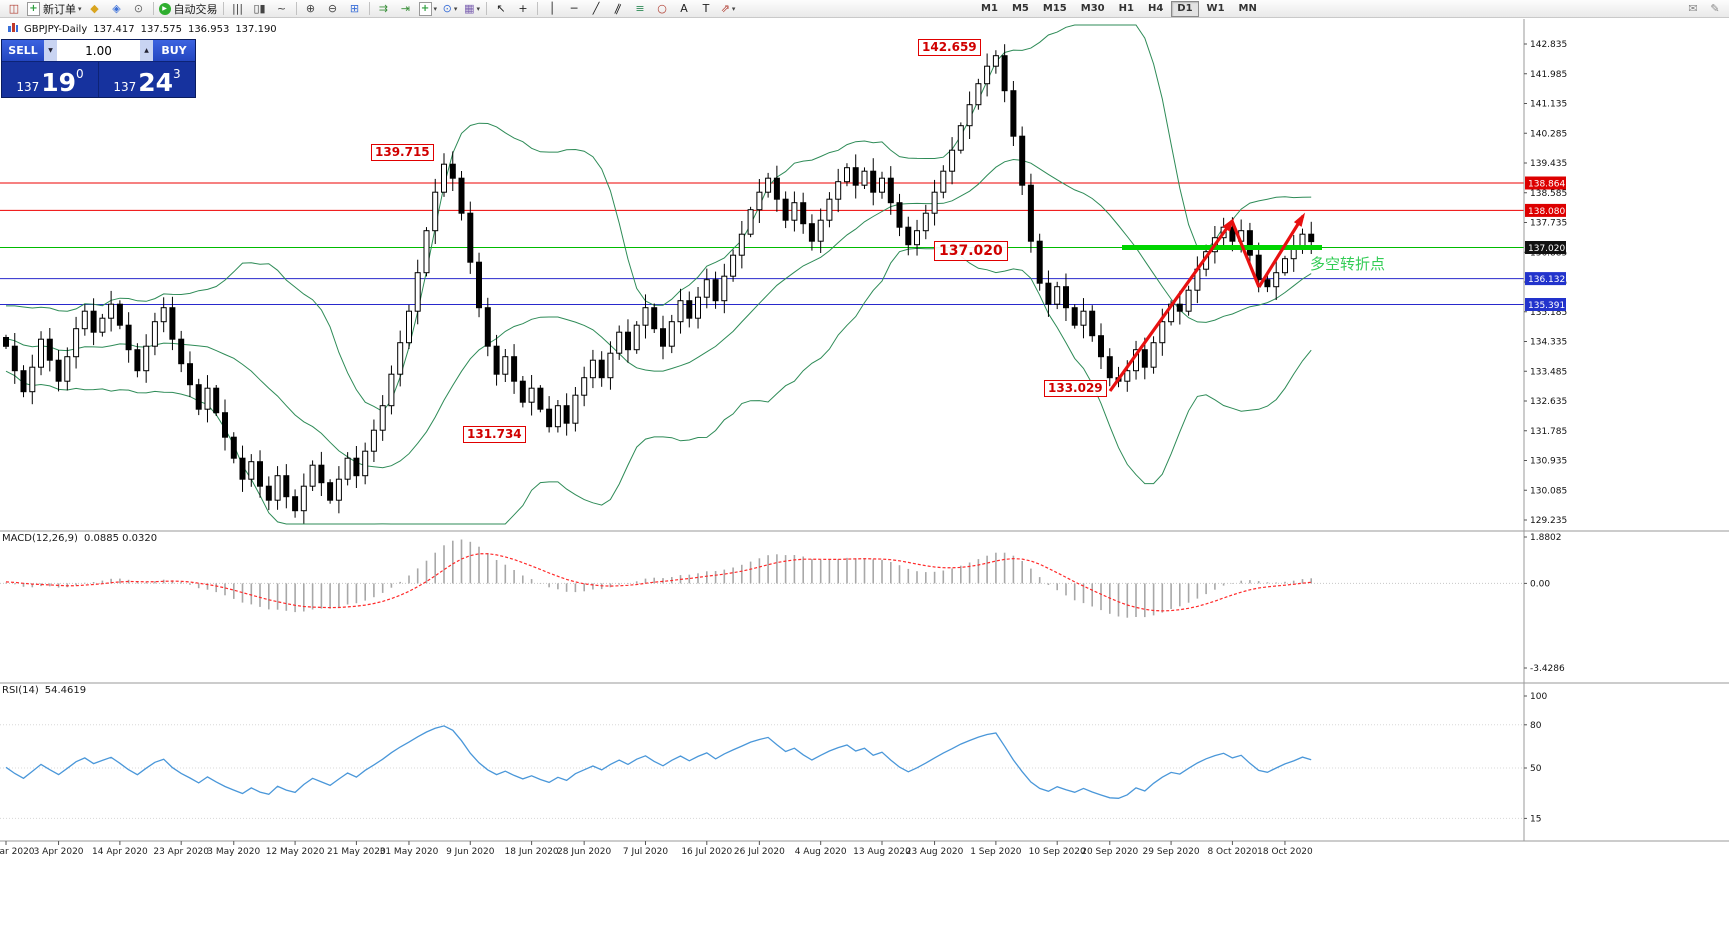  What do you see at coordinates (989, 8) in the screenshot?
I see `timeframe-m1: M1` at bounding box center [989, 8].